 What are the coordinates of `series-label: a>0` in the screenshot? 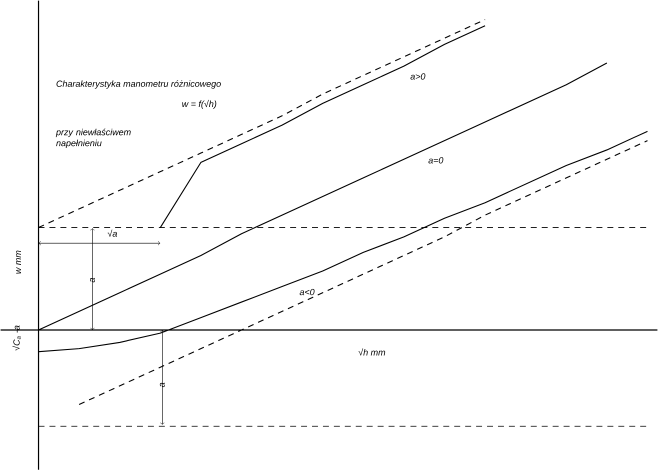 It's located at (418, 76).